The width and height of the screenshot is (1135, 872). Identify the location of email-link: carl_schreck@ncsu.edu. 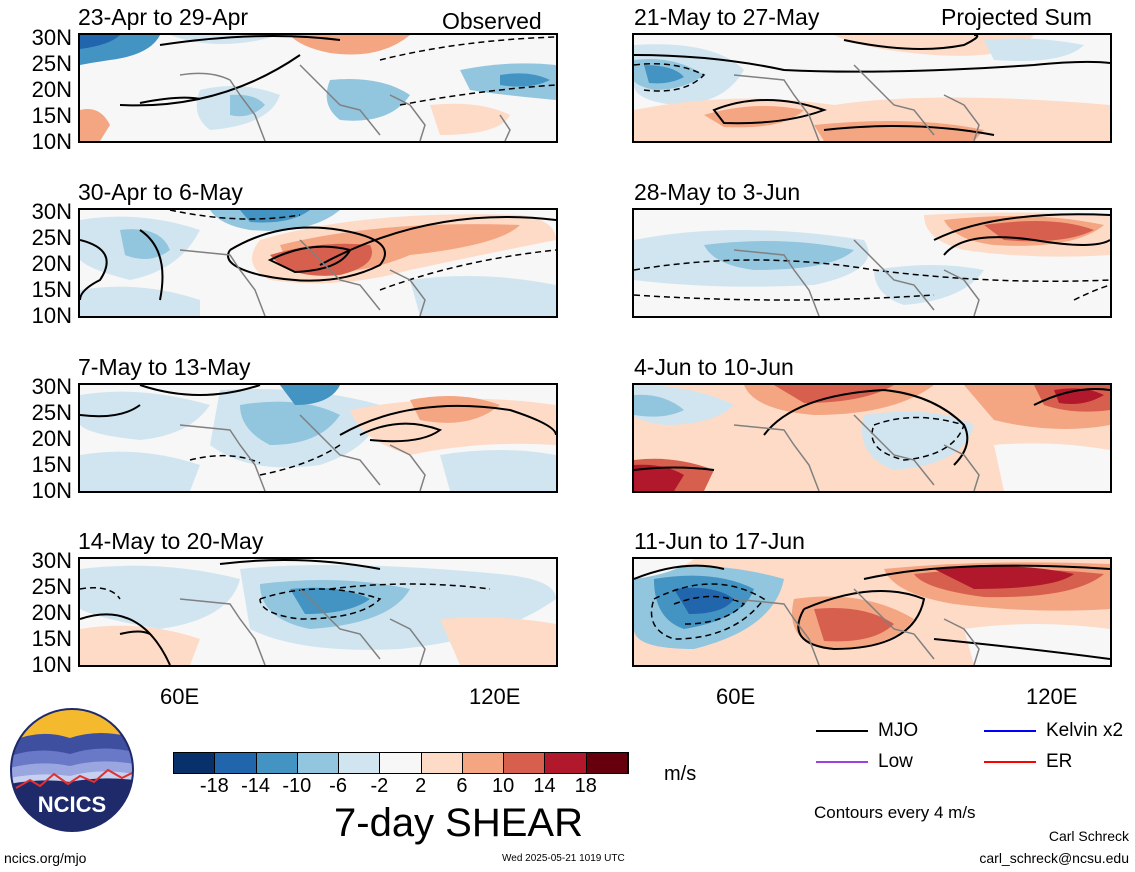
(1054, 858).